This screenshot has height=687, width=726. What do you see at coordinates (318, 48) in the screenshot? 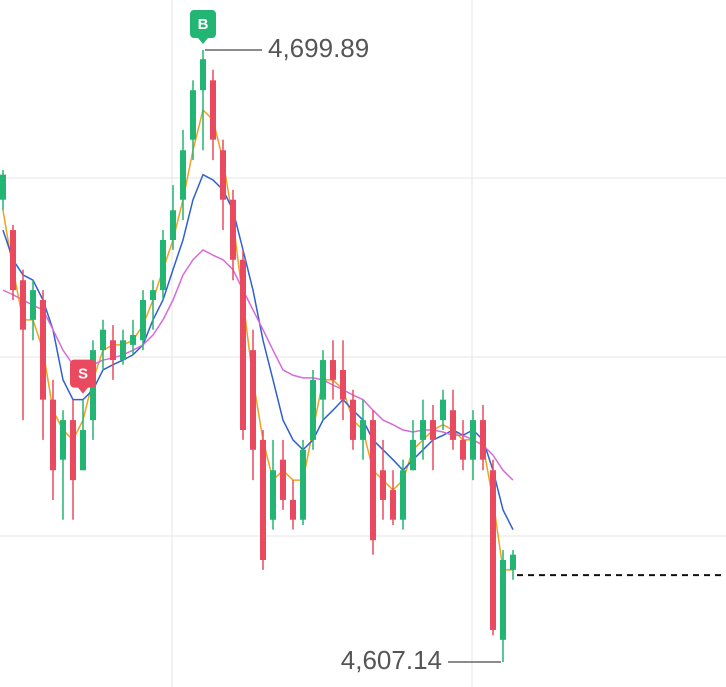
I see `high-label: 4,699.89` at bounding box center [318, 48].